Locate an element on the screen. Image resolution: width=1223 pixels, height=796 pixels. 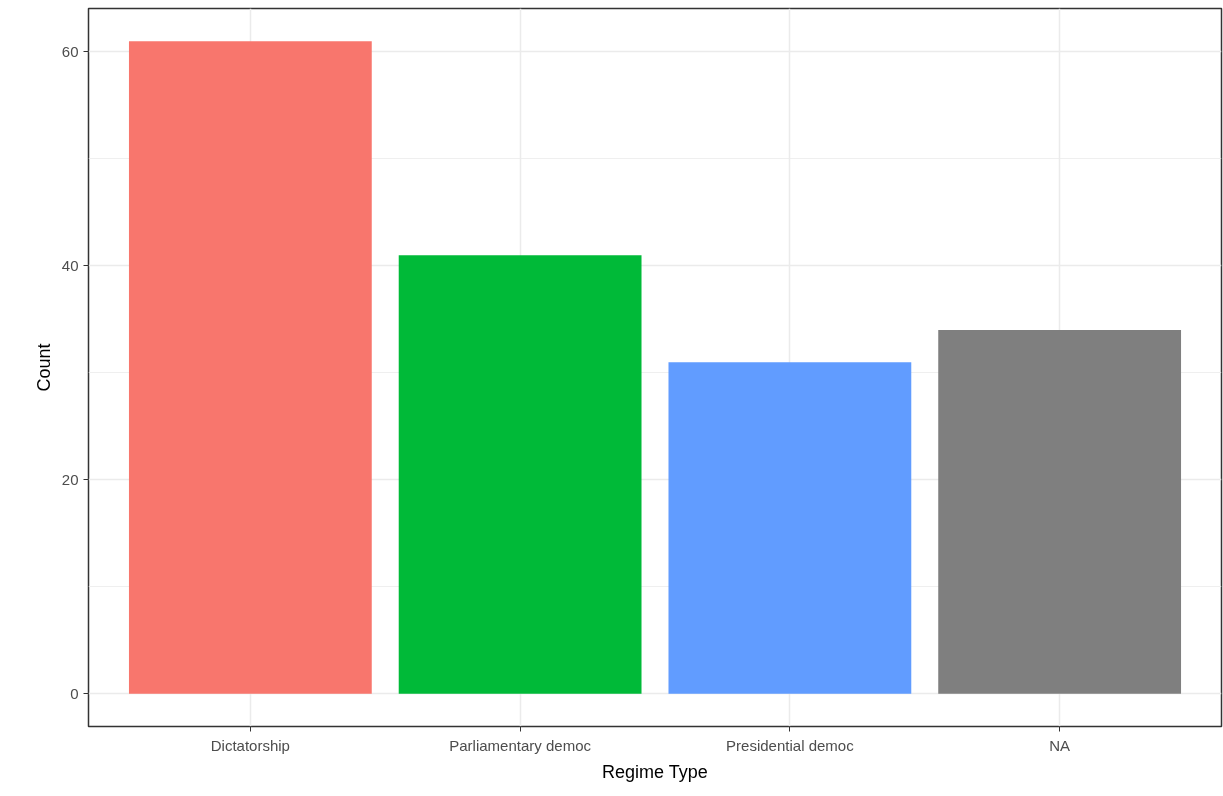
y-tick-label: 0 is located at coordinates (74, 693).